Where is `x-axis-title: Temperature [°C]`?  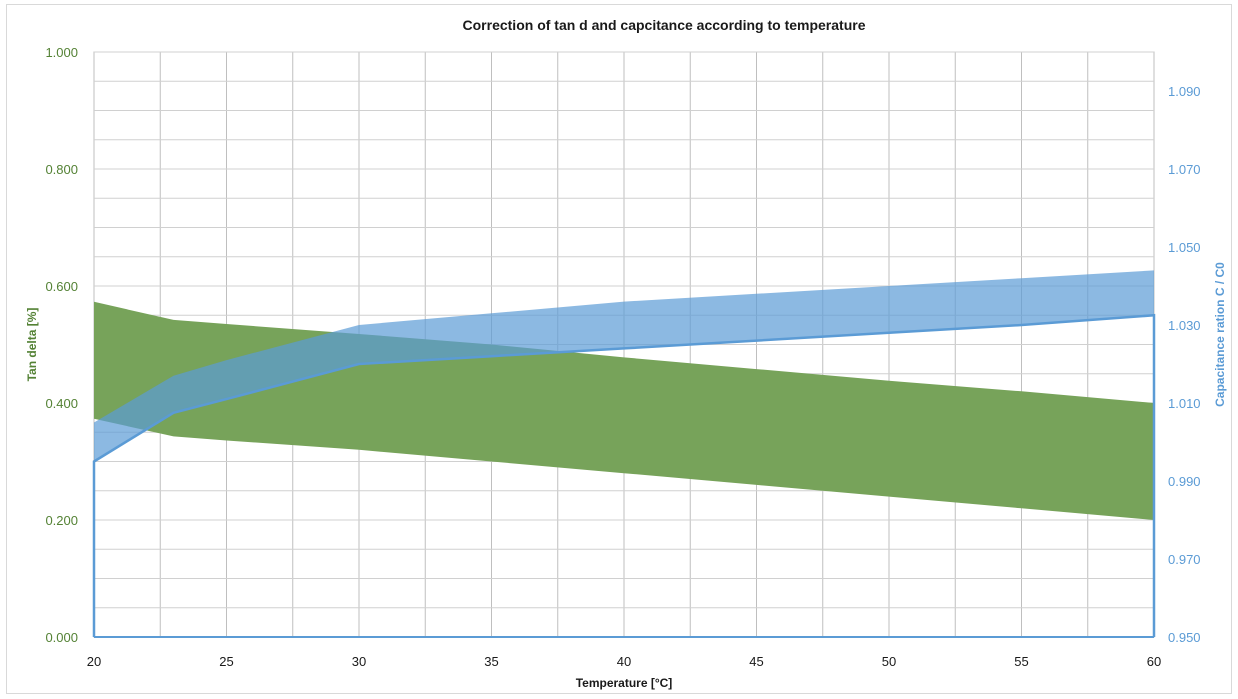 x-axis-title: Temperature [°C] is located at coordinates (624, 683).